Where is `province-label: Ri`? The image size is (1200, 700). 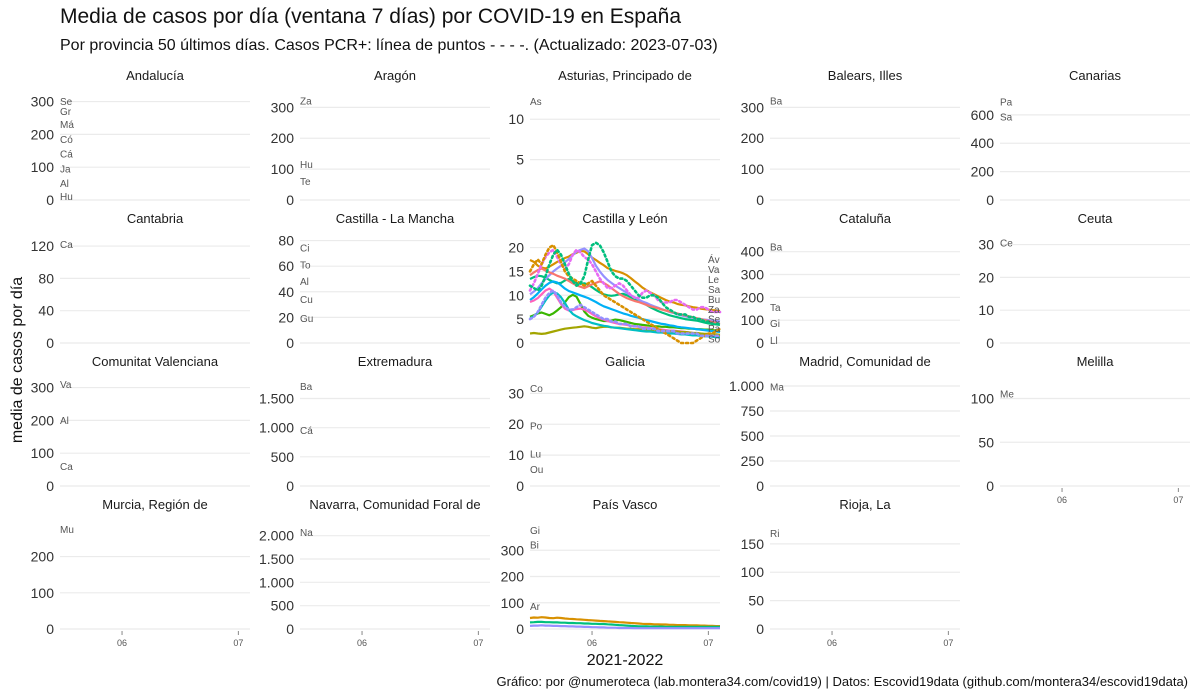 province-label: Ri is located at coordinates (774, 534).